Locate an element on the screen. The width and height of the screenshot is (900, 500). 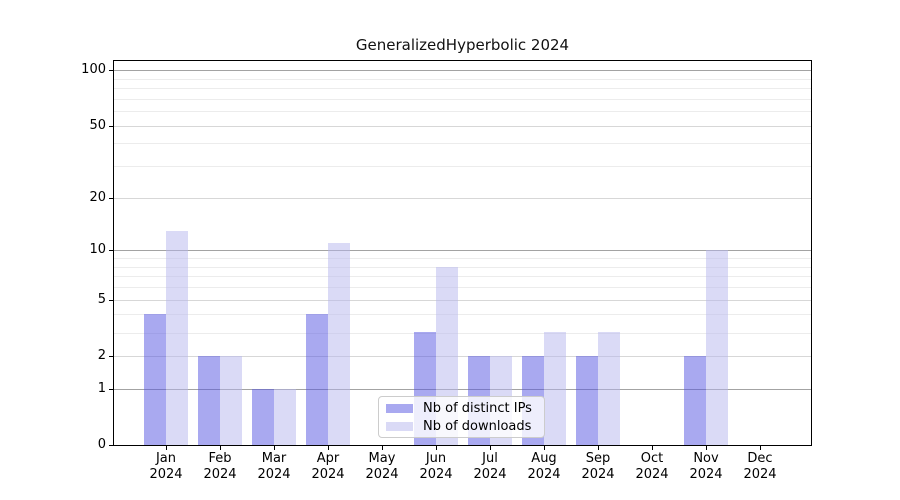
y-tick-label: 50 is located at coordinates (97, 125).